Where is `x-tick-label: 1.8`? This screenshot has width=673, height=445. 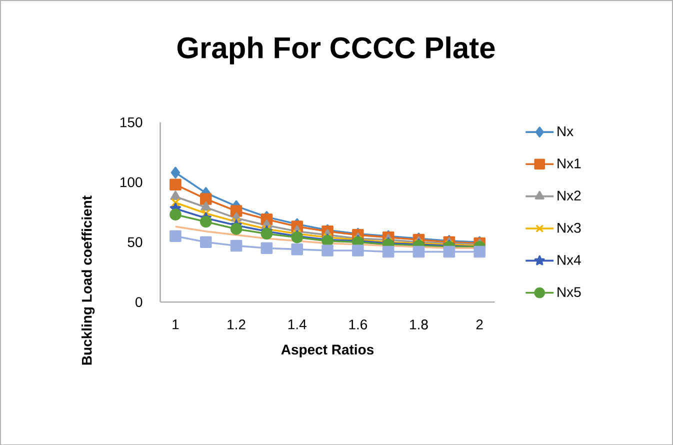
x-tick-label: 1.8 is located at coordinates (419, 324).